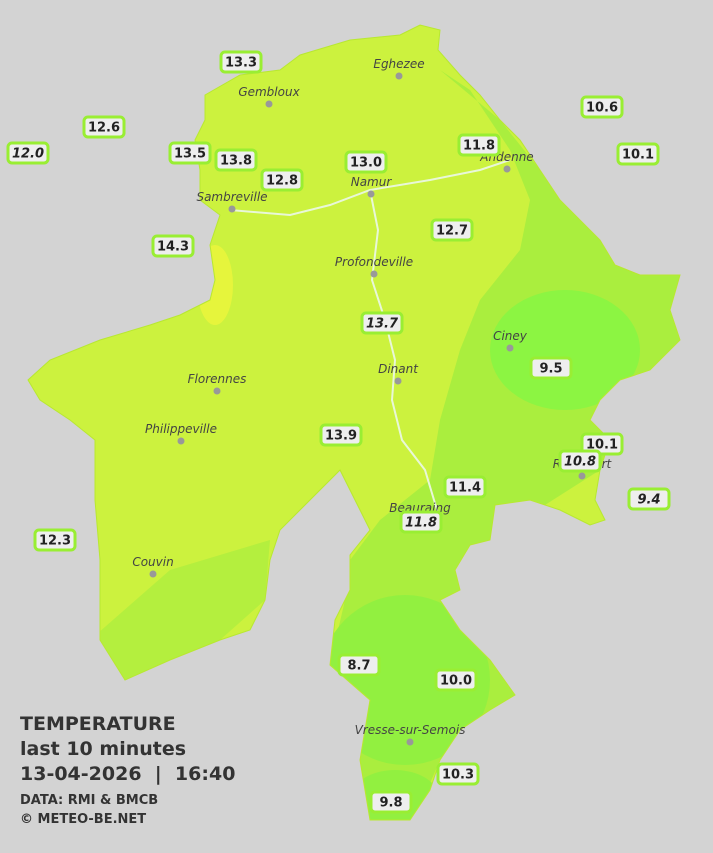 The height and width of the screenshot is (853, 713). What do you see at coordinates (181, 429) in the screenshot?
I see `city-label: Philippeville` at bounding box center [181, 429].